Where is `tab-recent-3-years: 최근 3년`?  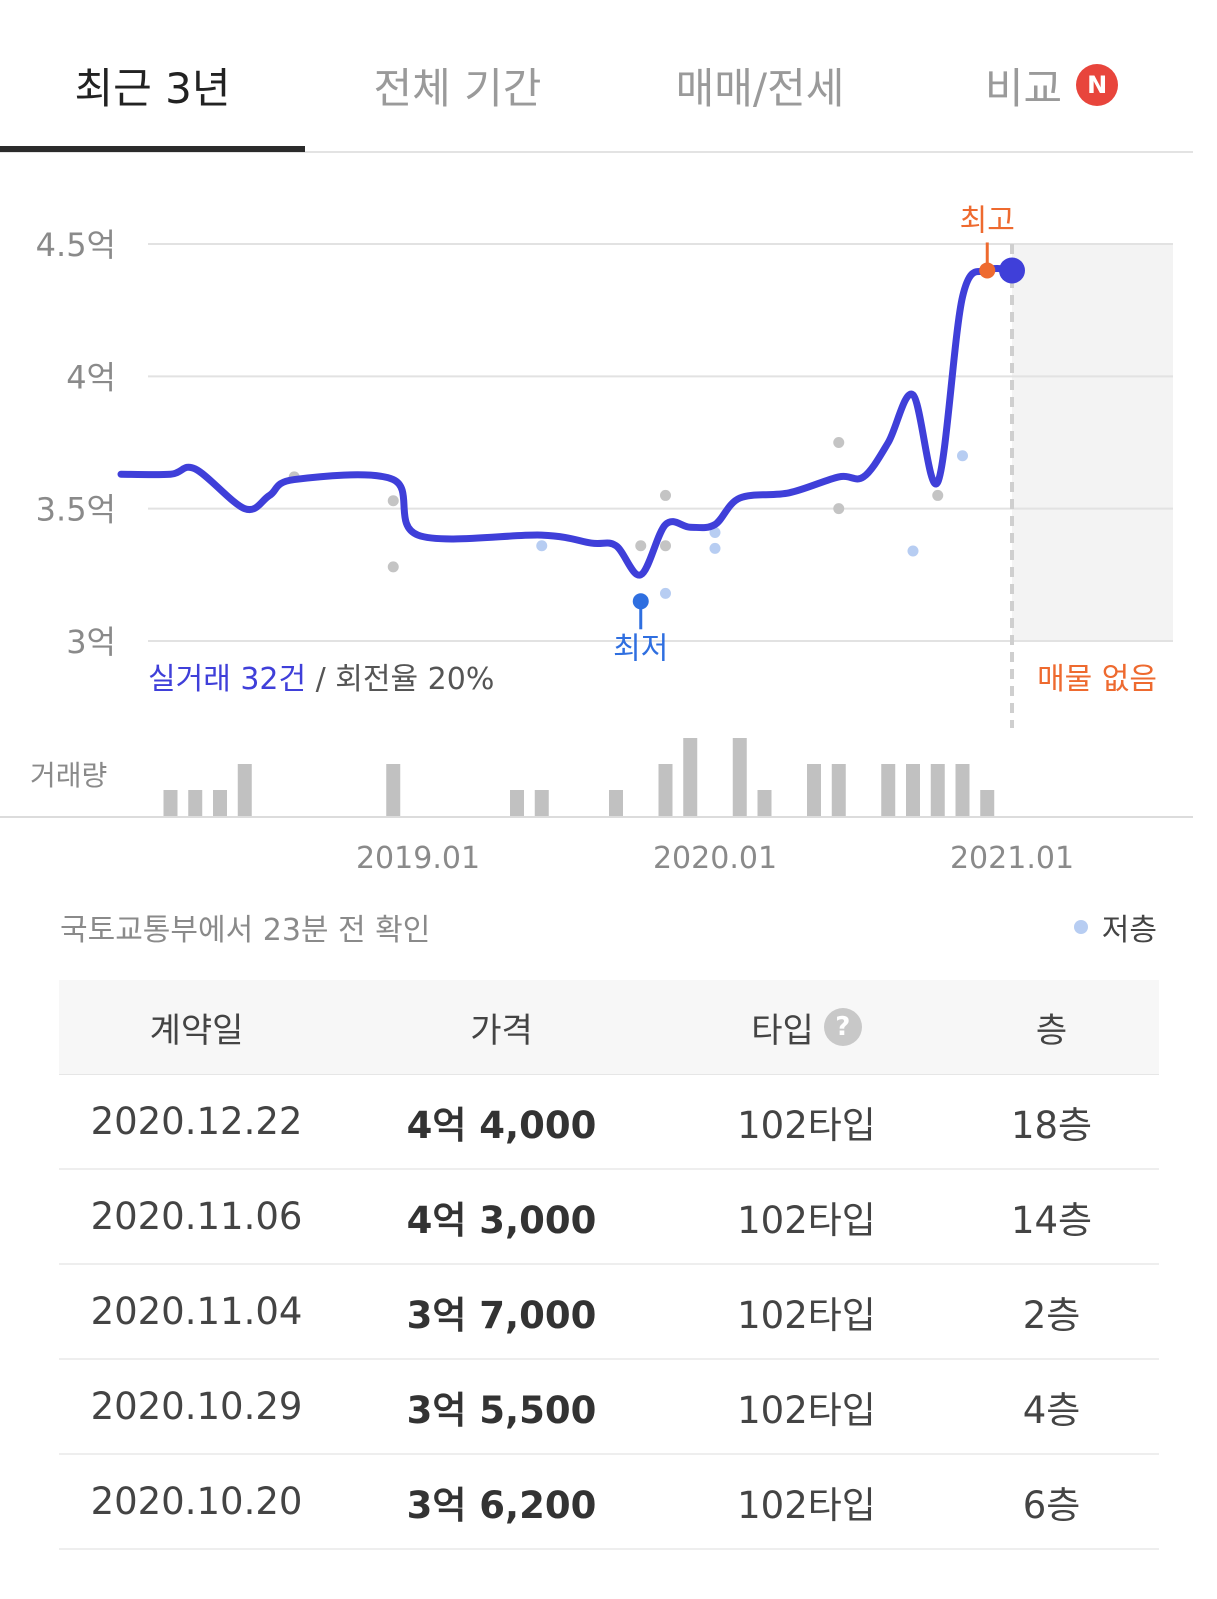 tab-recent-3-years: 최근 3년 is located at coordinates (152, 85).